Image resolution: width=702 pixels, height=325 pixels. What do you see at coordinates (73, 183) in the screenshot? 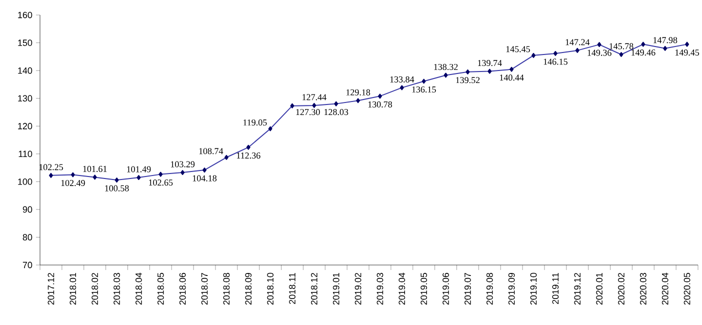
I see `data-label: 102.49` at bounding box center [73, 183].